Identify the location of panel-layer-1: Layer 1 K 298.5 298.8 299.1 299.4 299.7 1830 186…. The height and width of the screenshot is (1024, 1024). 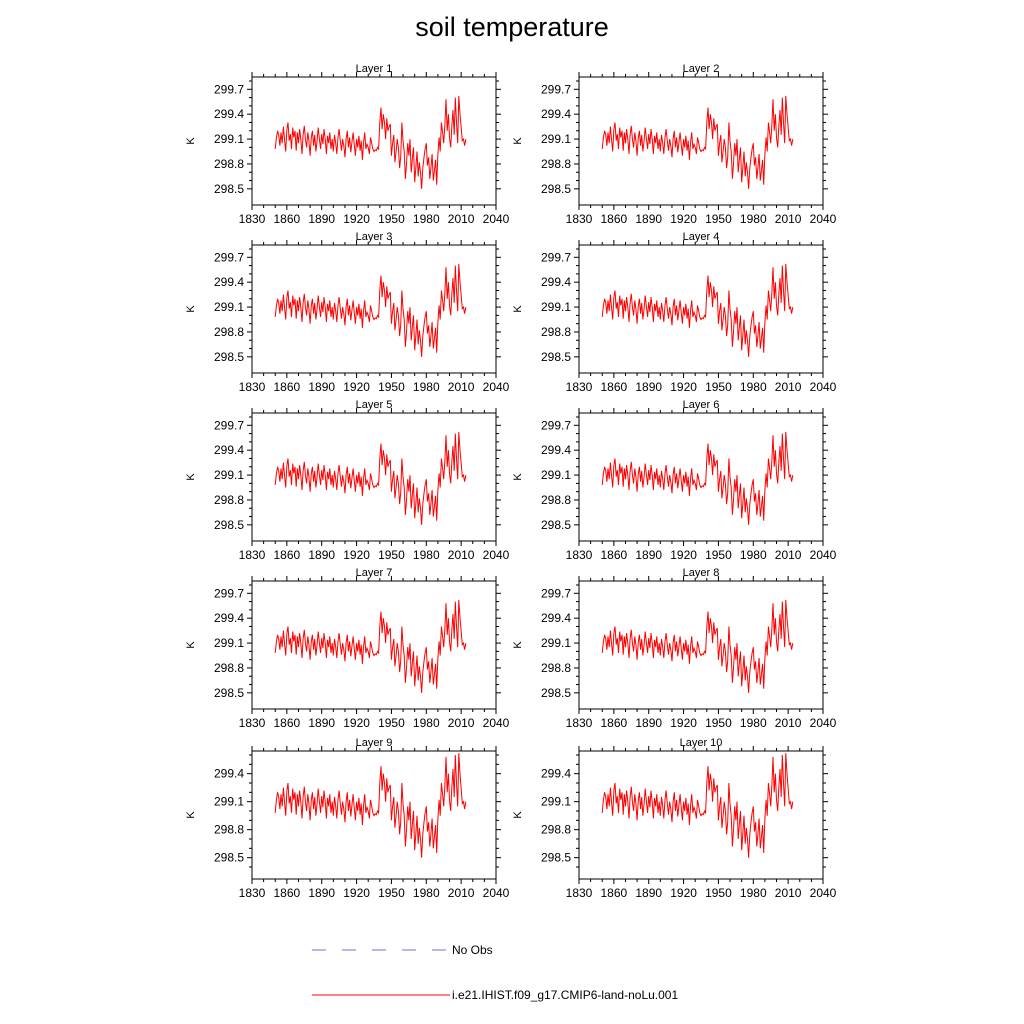
(347, 144).